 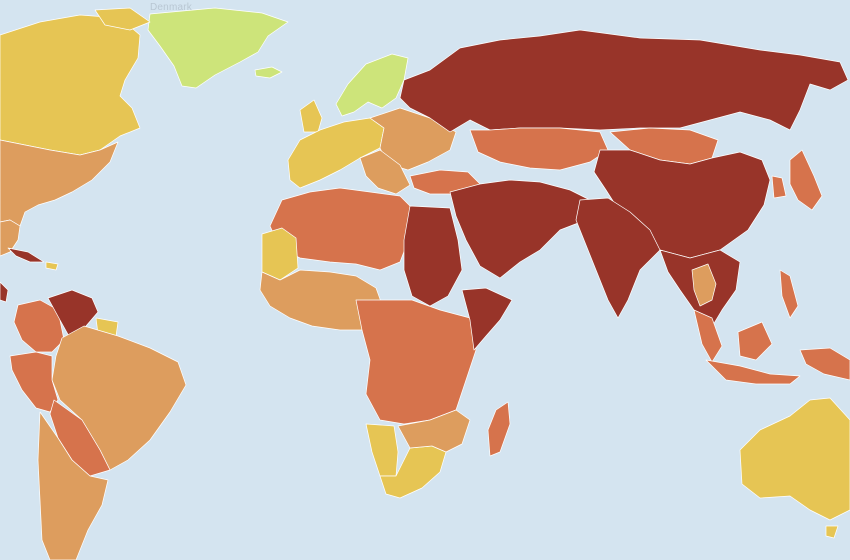 What do you see at coordinates (268, 72) in the screenshot?
I see `region-iceland` at bounding box center [268, 72].